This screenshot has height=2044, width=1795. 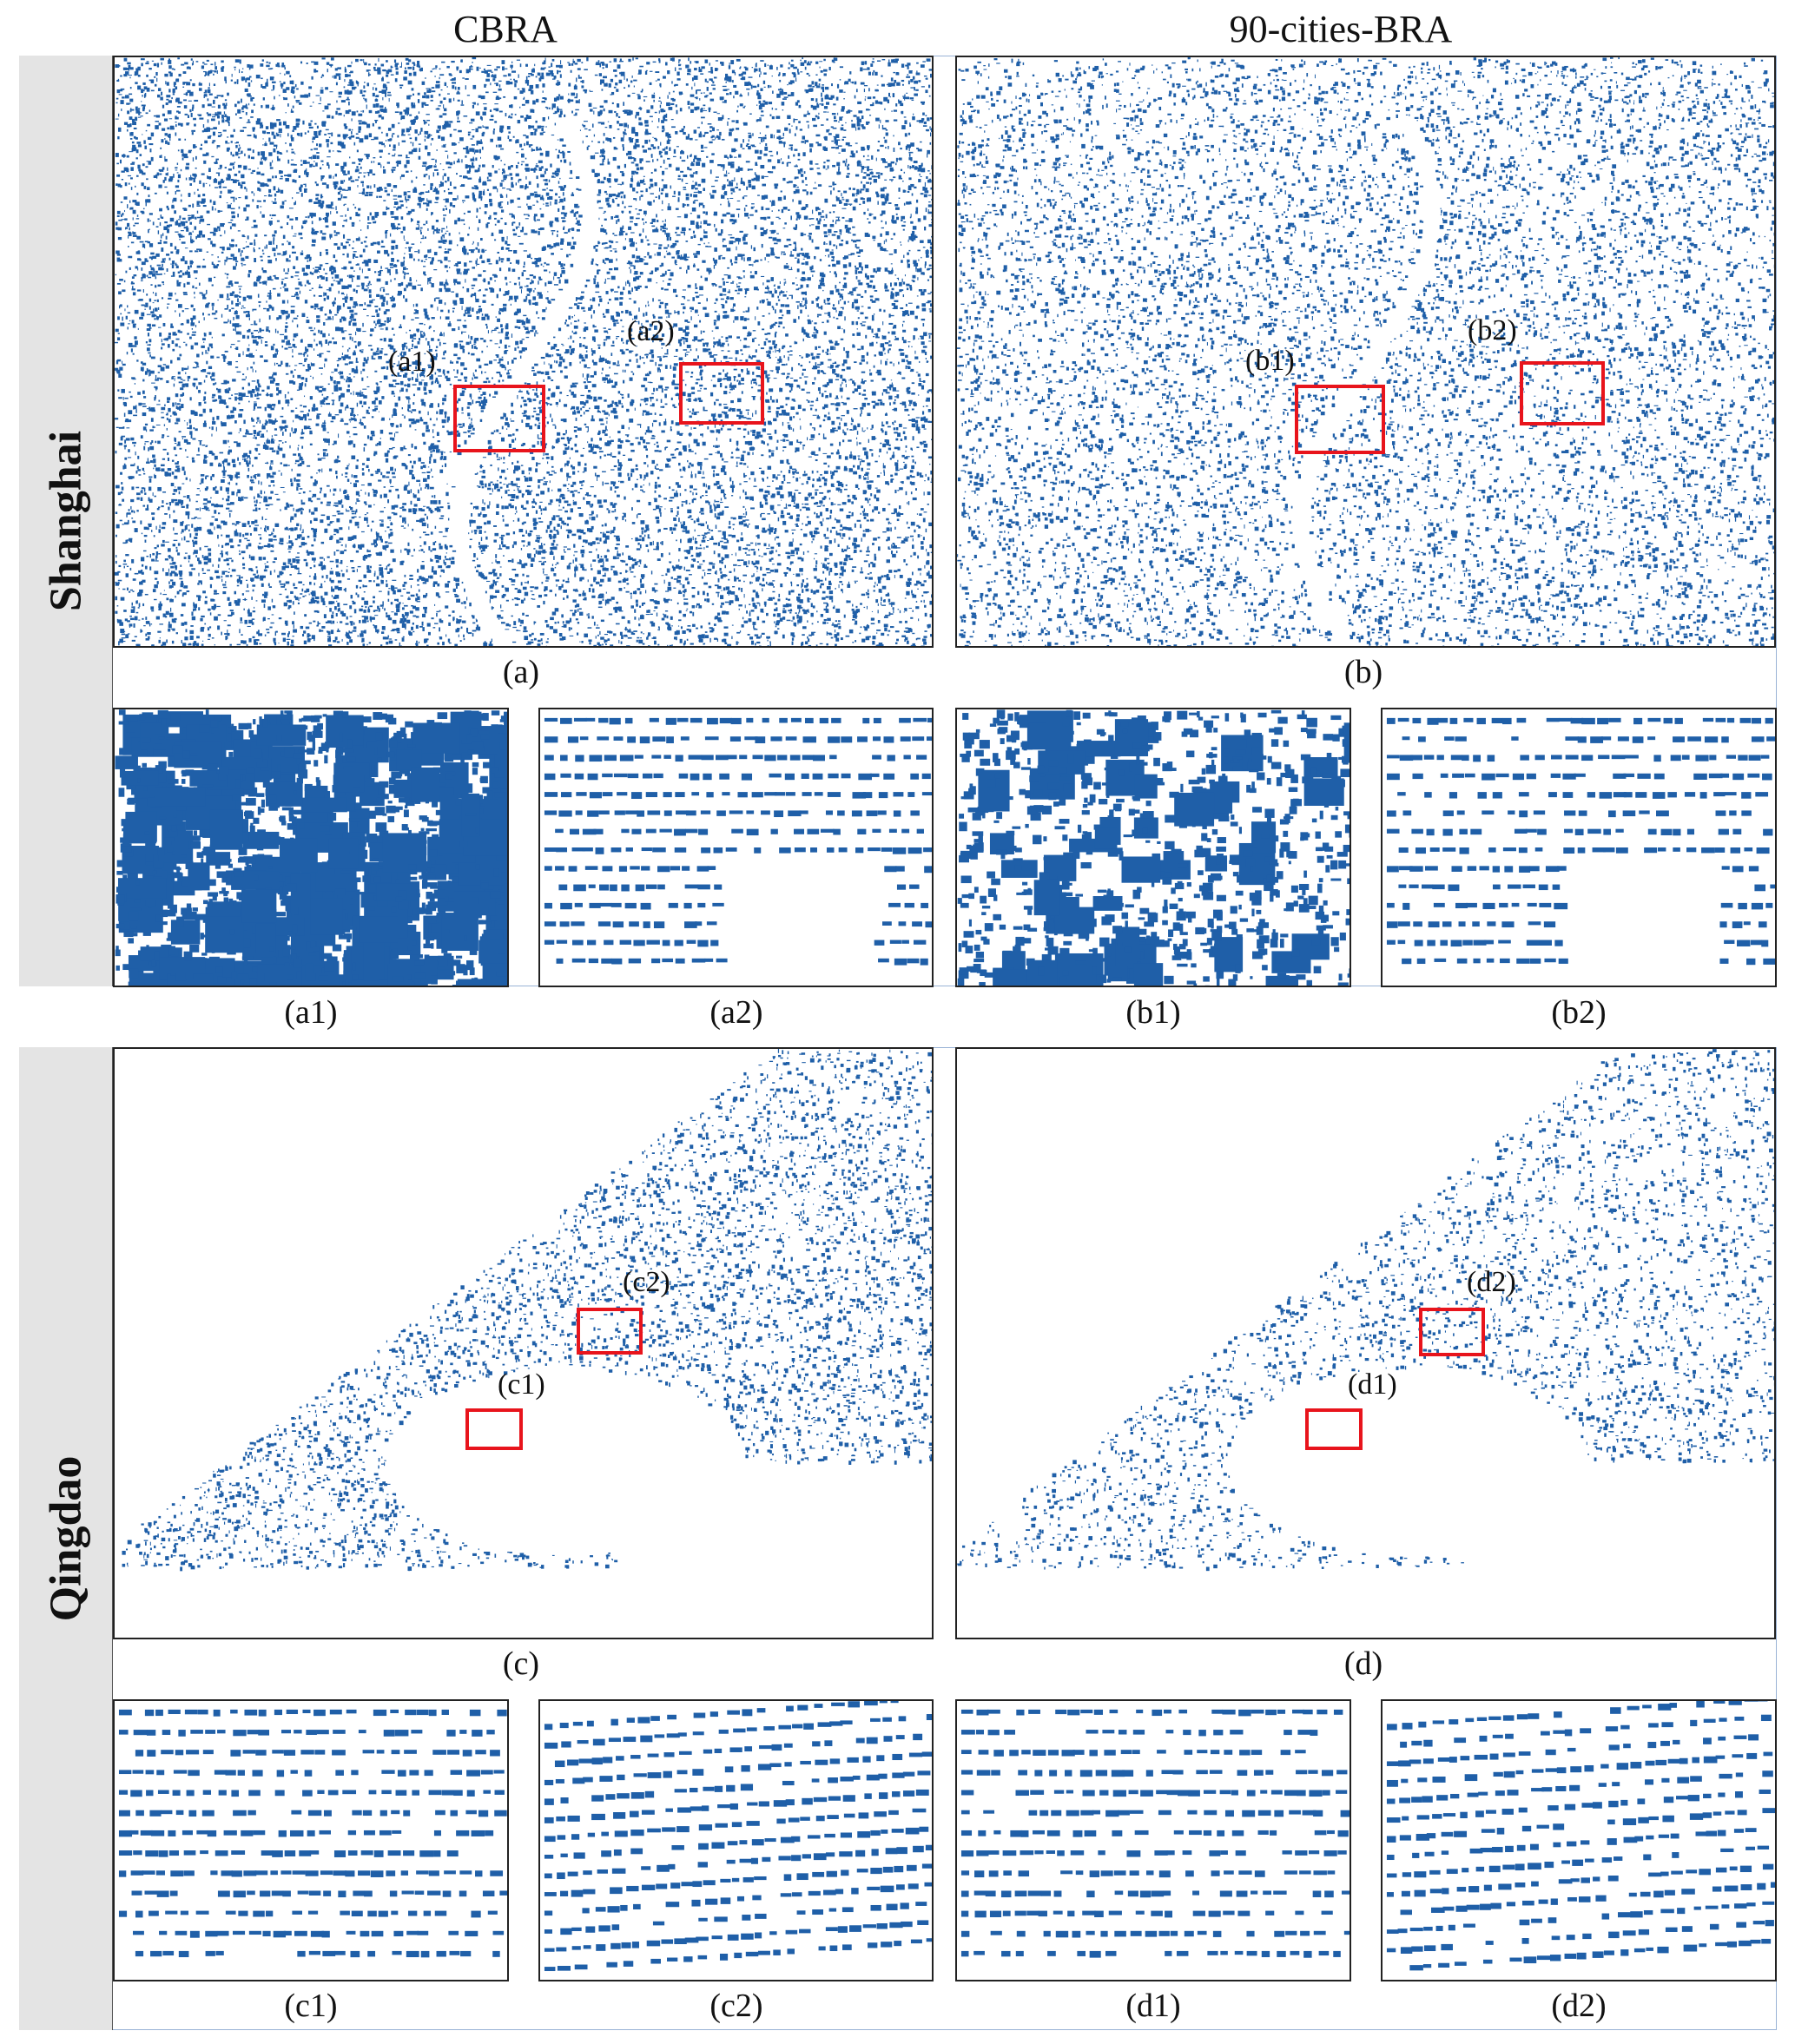 What do you see at coordinates (311, 1012) in the screenshot?
I see `caption-a1: (a1)` at bounding box center [311, 1012].